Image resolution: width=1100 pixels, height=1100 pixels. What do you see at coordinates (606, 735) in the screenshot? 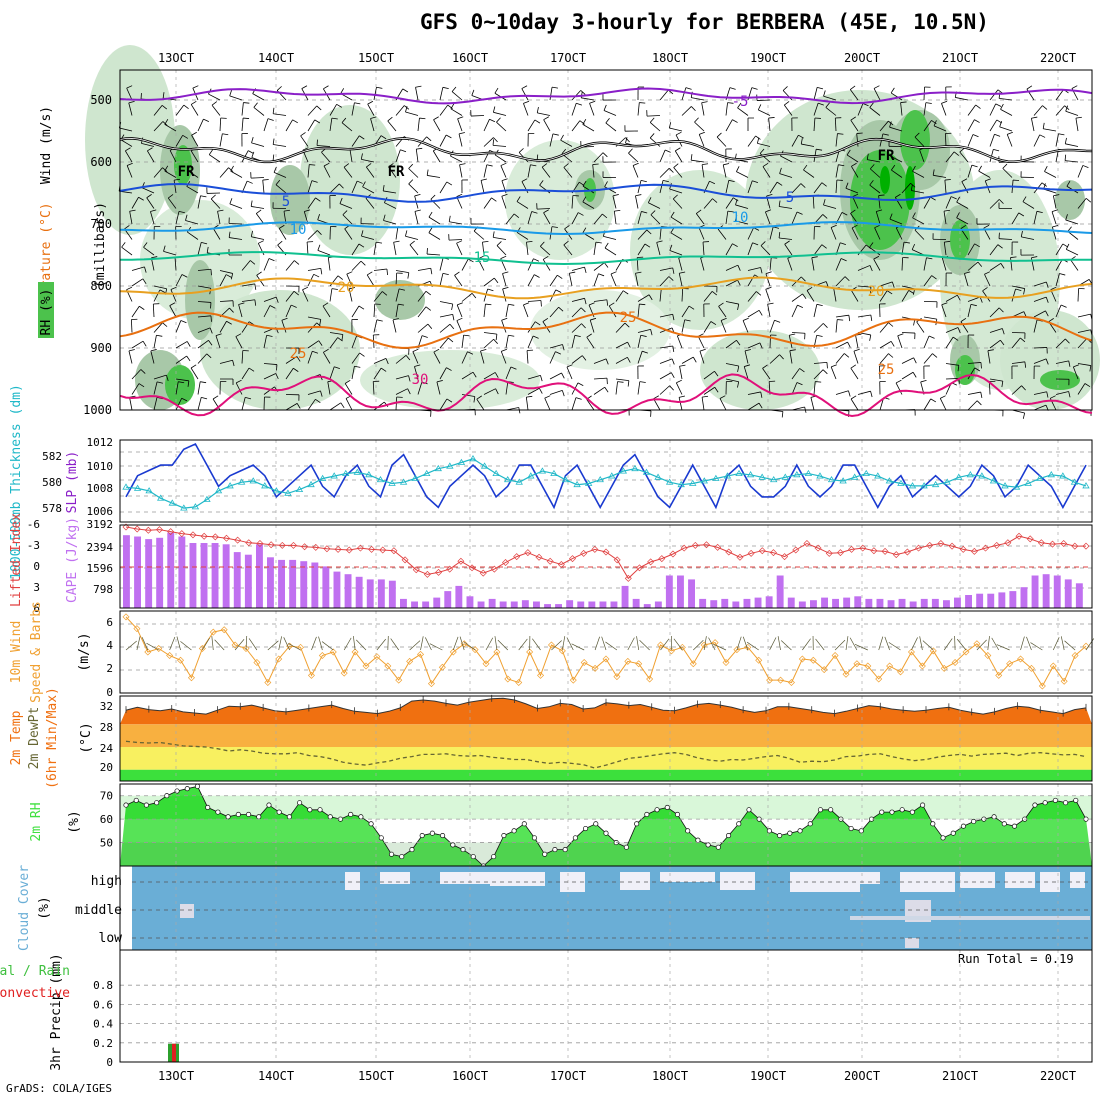
I see `temp-band-orange` at bounding box center [606, 735].